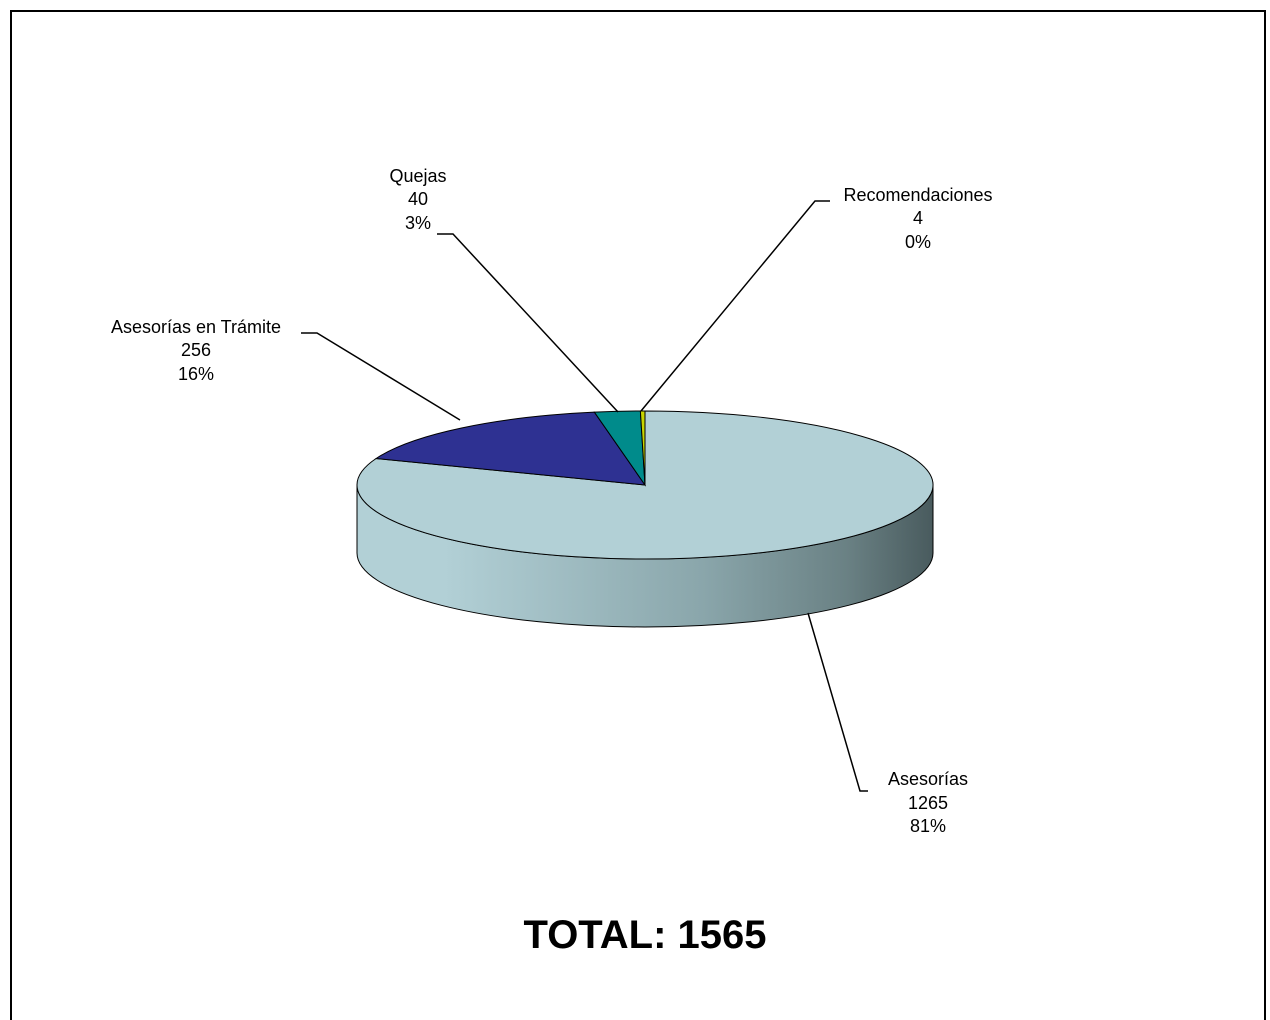 This screenshot has width=1270, height=1020. Describe the element at coordinates (644, 935) in the screenshot. I see `total-label: TOTAL: 1565` at that location.